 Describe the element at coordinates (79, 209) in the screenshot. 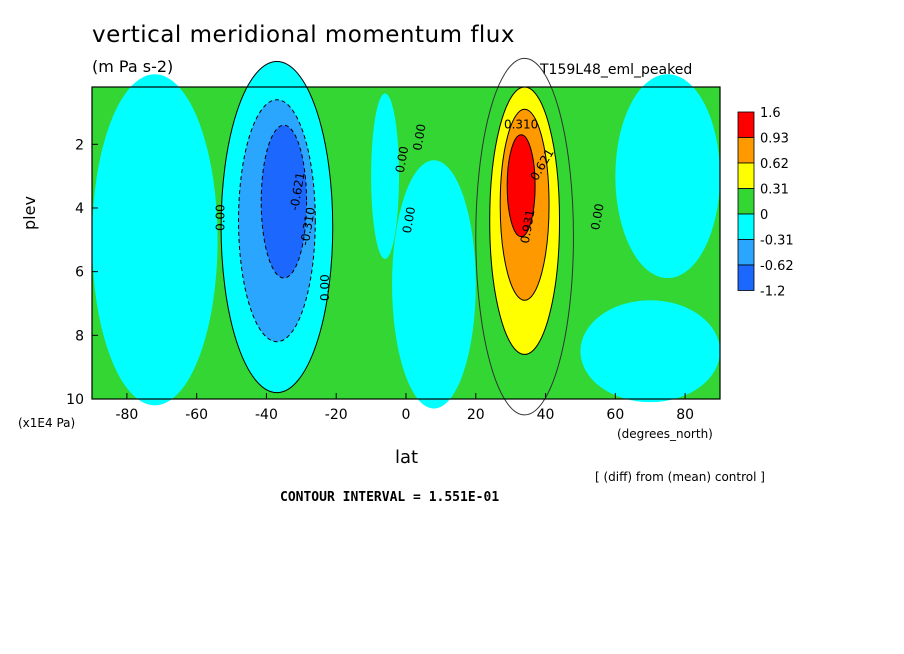

I see `y-tick-label: 4` at that location.